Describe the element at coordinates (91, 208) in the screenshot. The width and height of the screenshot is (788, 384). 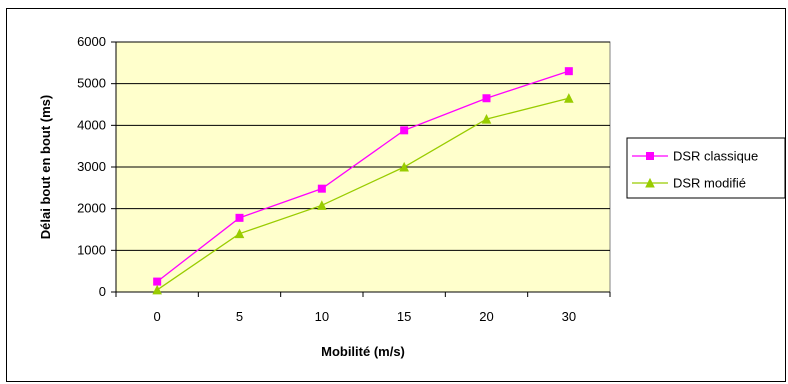
I see `y-tick-label: 2000` at that location.